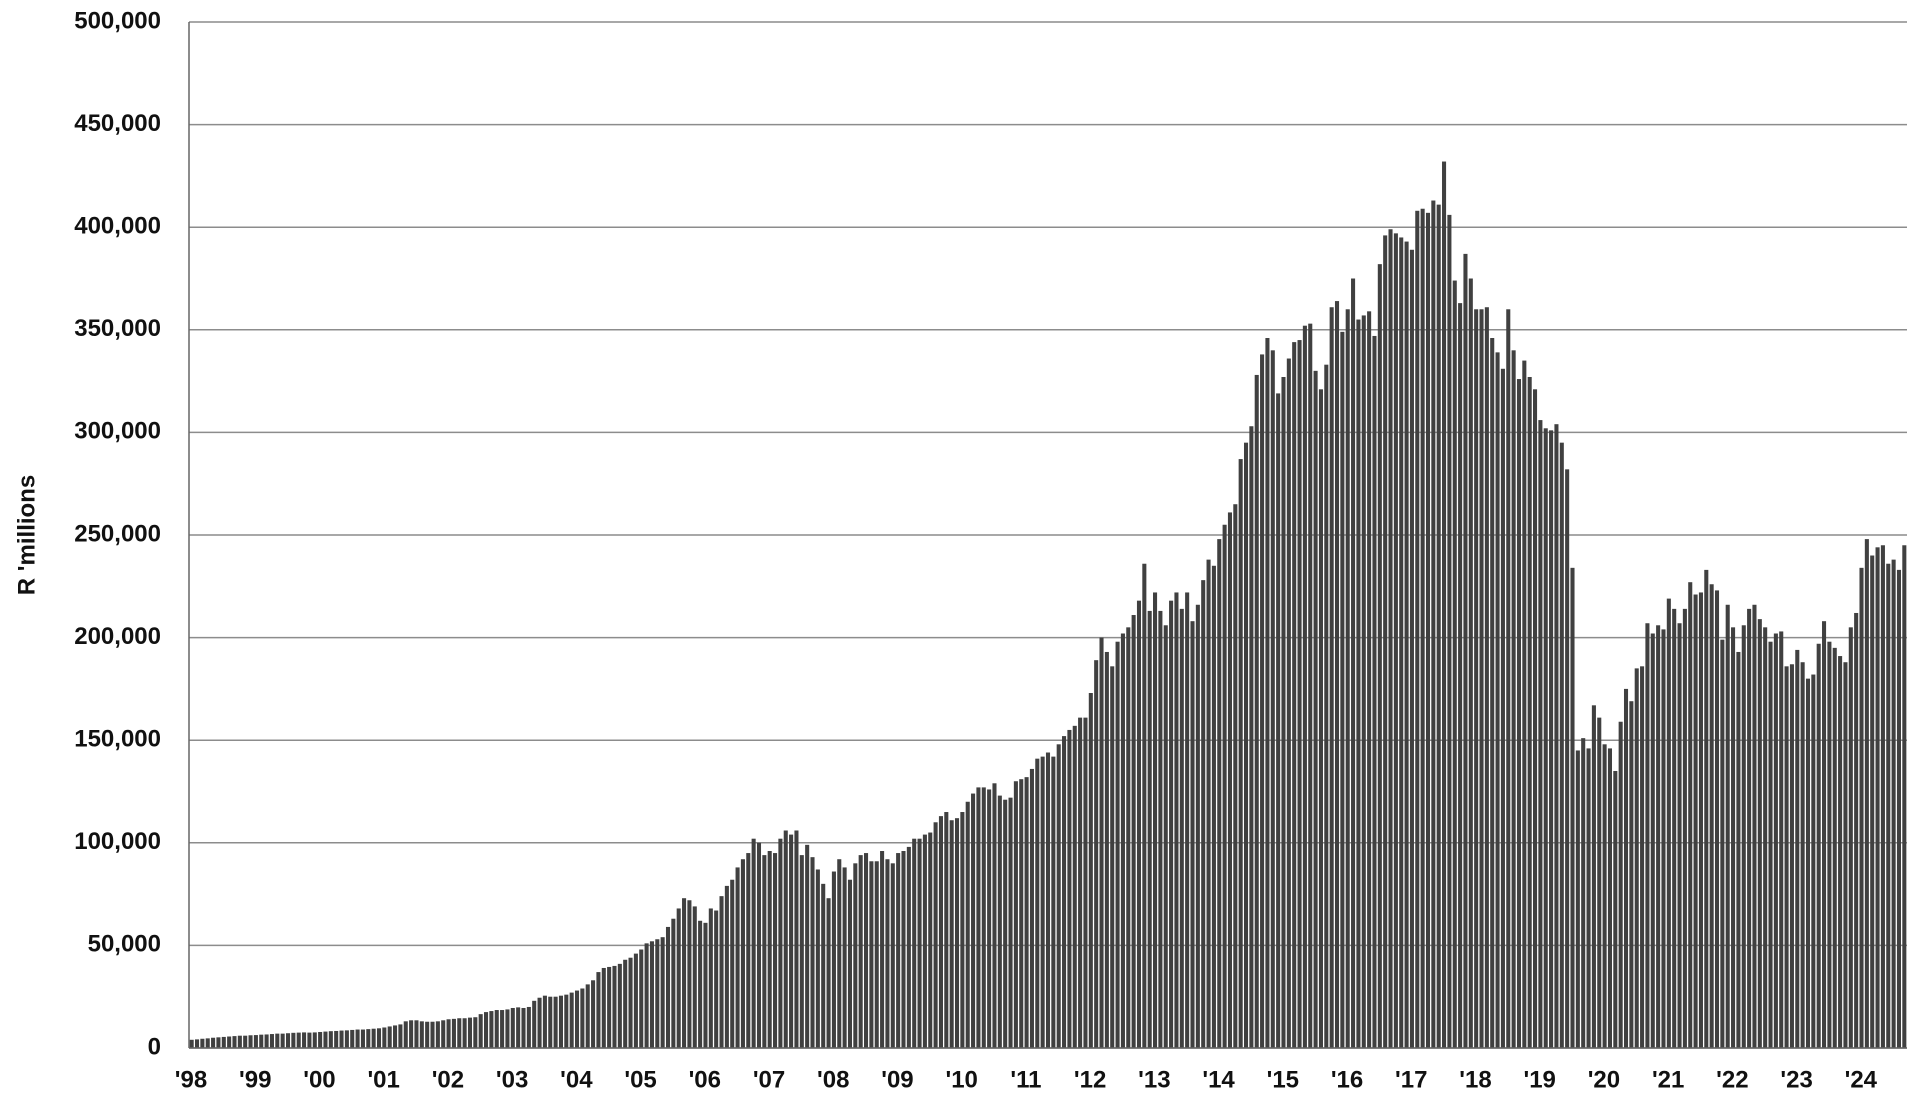  I want to click on x-tick-label: '06, so click(705, 1079).